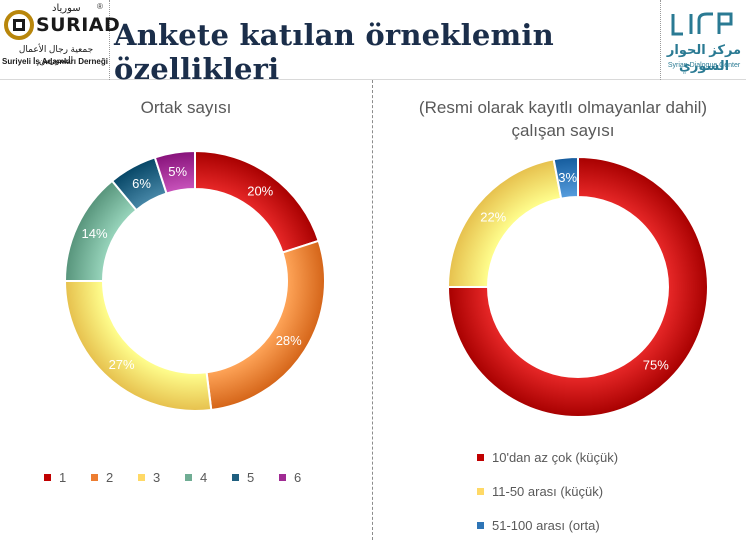 The height and width of the screenshot is (540, 746). What do you see at coordinates (704, 57) in the screenshot?
I see `sdc-arabic-name: مركز الحوار السوري` at bounding box center [704, 57].